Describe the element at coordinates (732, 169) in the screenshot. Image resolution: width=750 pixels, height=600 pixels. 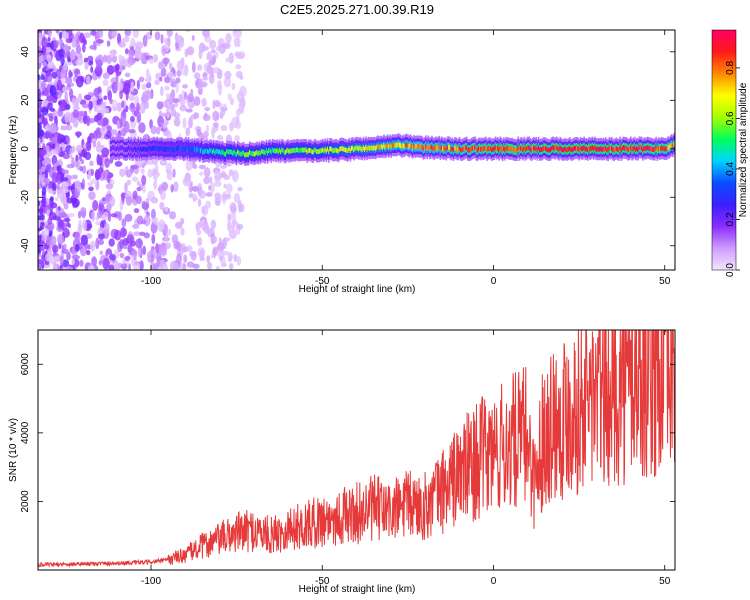
I see `colorbar-ticks: 0.0 0.2 0.4 0.6 0.8` at that location.